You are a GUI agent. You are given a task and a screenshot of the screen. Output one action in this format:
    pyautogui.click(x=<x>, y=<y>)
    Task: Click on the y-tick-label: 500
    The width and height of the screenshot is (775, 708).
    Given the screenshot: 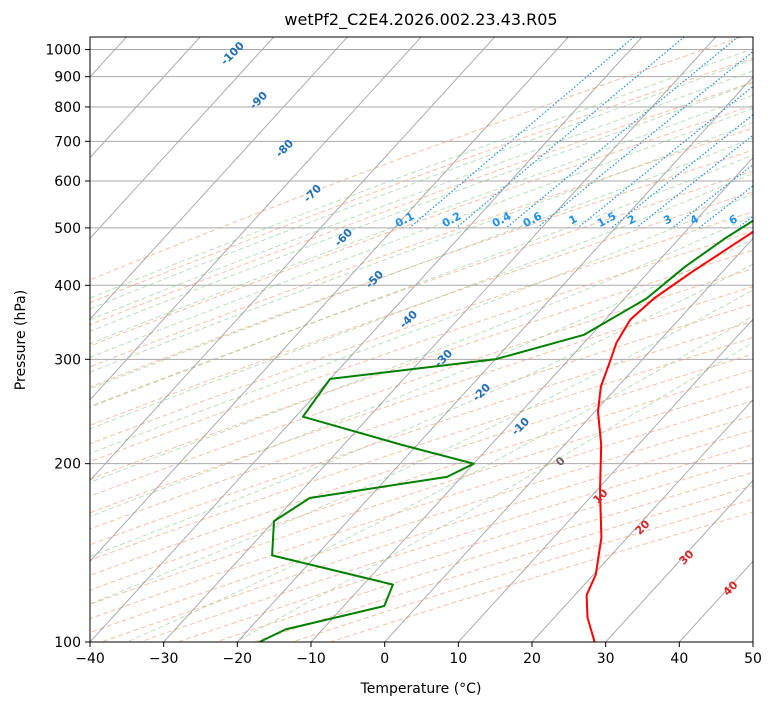 What is the action you would take?
    pyautogui.click(x=67, y=229)
    